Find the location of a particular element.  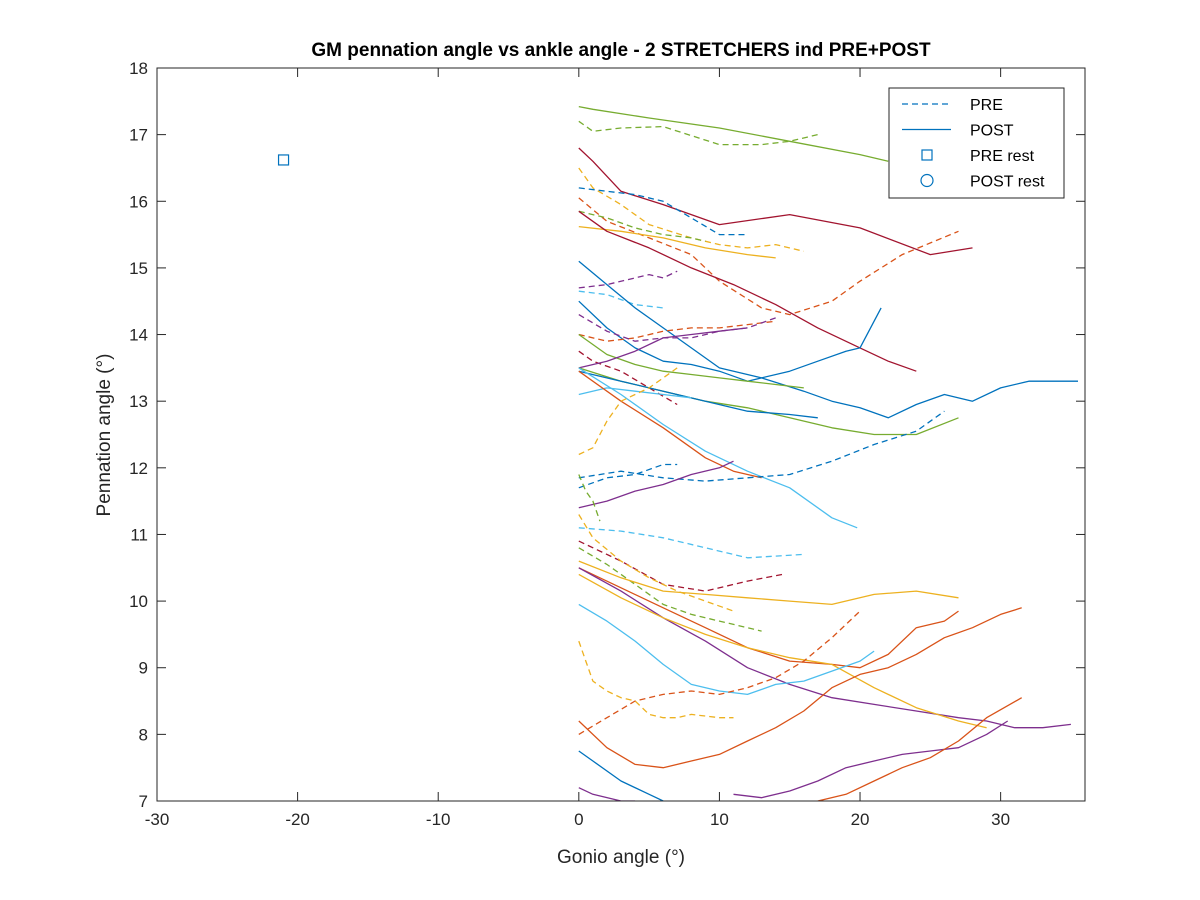

y-tick-label: 9 is located at coordinates (143, 668).